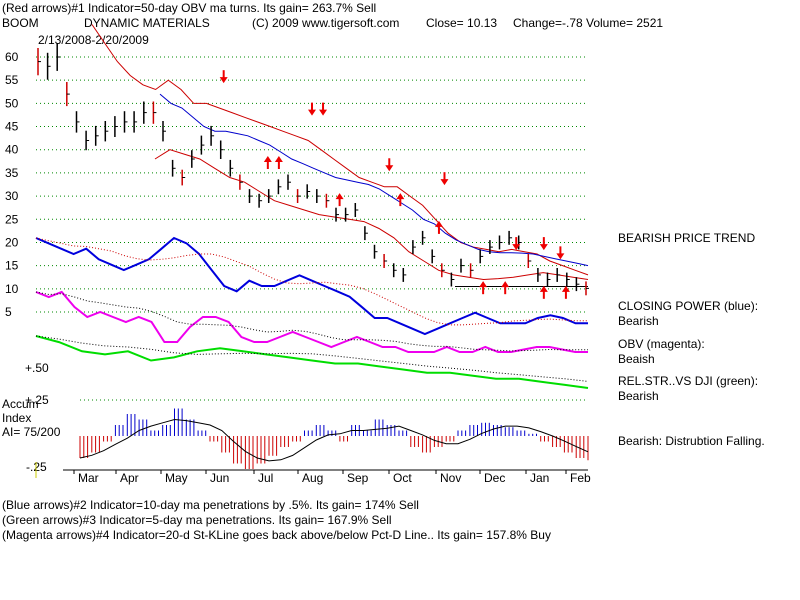  What do you see at coordinates (12, 289) in the screenshot?
I see `y-tick-label: 10` at bounding box center [12, 289].